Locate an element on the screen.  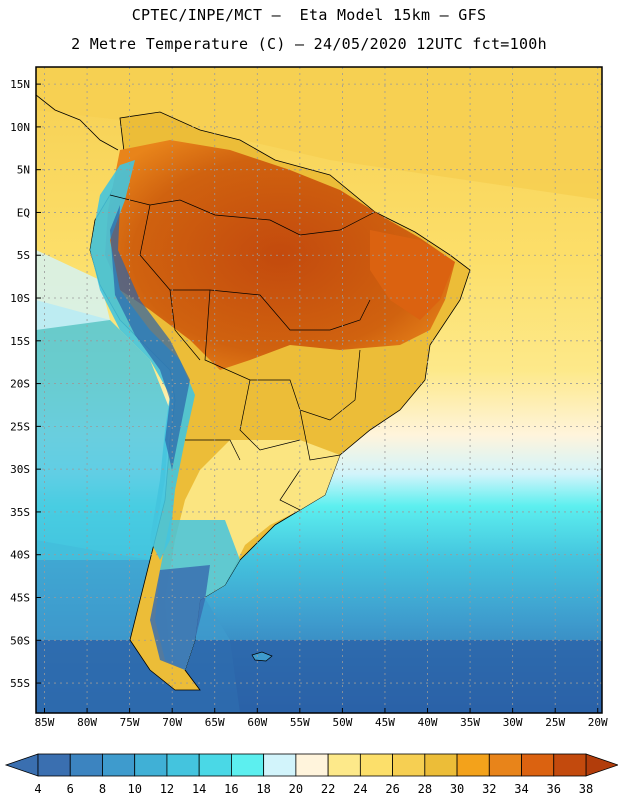
land-northeast-warm is located at coordinates (412, 275).